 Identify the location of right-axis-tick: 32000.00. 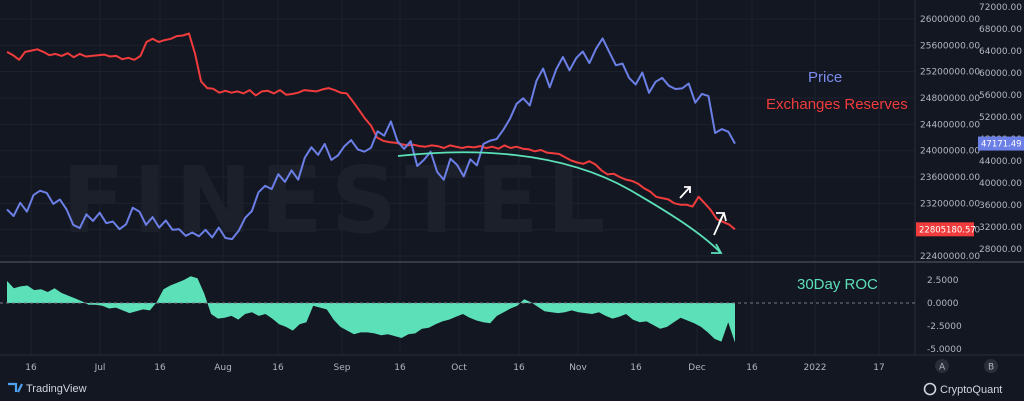
(1000, 228).